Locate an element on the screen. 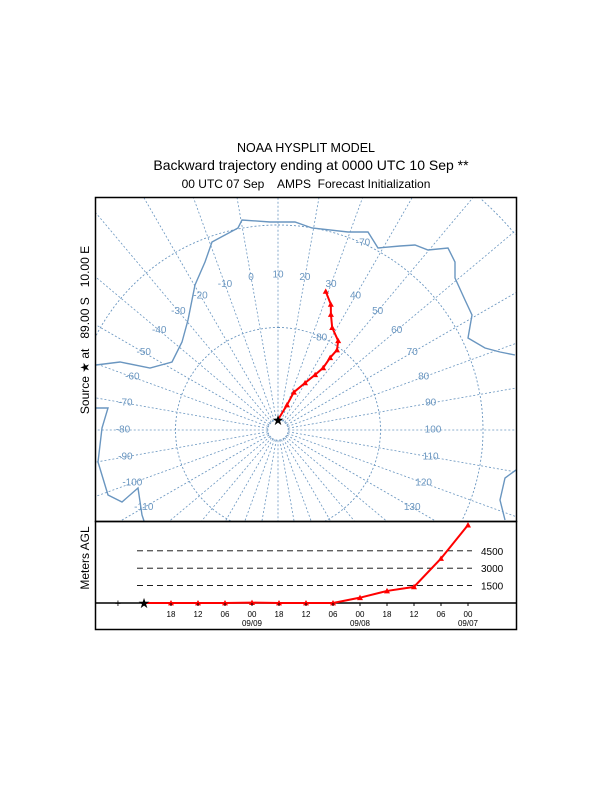 The width and height of the screenshot is (612, 792). date-label: 09/07 is located at coordinates (468, 623).